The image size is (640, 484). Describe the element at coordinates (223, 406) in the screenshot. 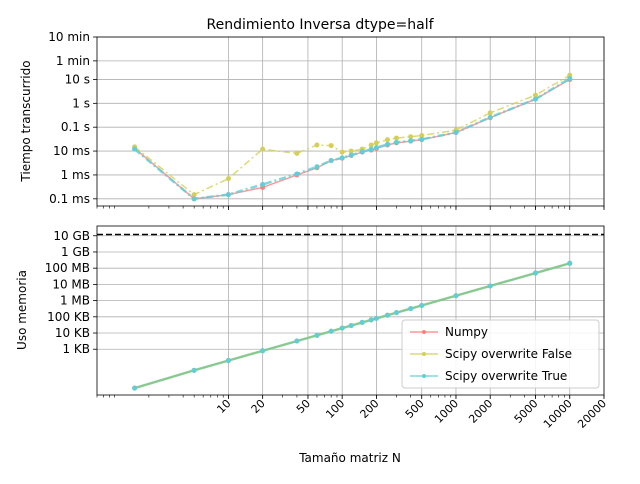

I see `x-tick-label-10: 10` at that location.